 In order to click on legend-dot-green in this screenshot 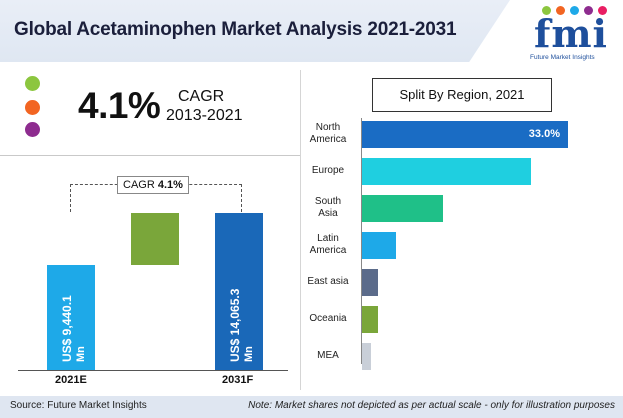, I will do `click(32, 83)`.